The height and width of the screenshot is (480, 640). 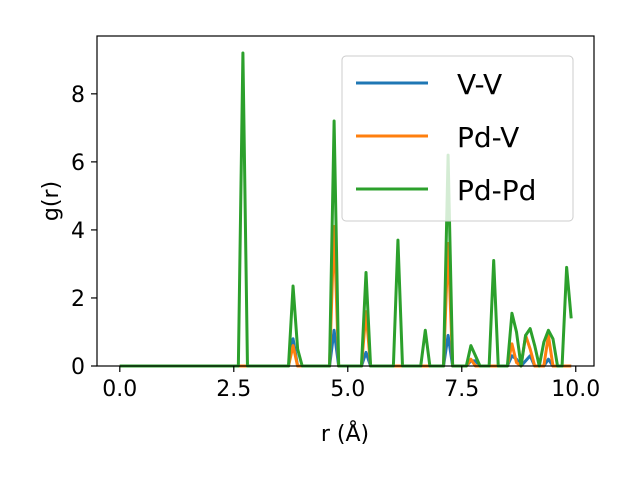 I want to click on x-tick-label: 10.0, so click(x=575, y=389).